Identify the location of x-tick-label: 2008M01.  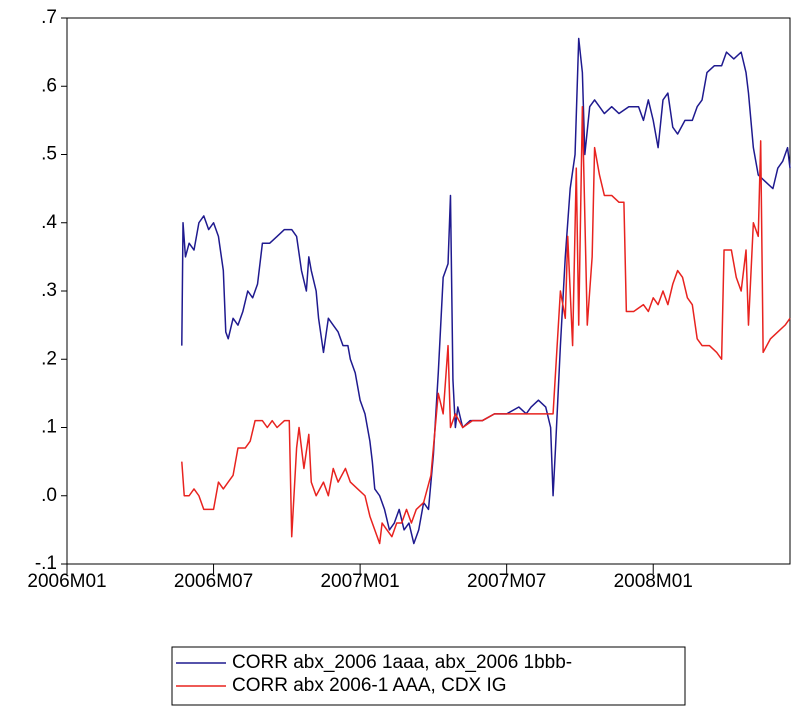
(653, 581).